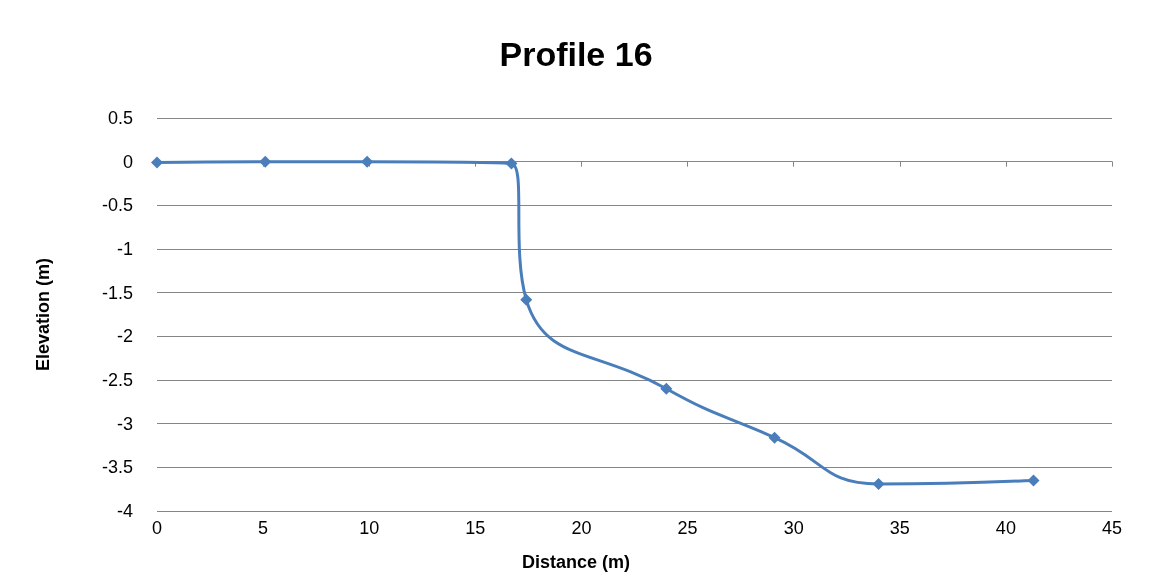 This screenshot has height=577, width=1152. What do you see at coordinates (124, 249) in the screenshot?
I see `y-tick-label: -1` at bounding box center [124, 249].